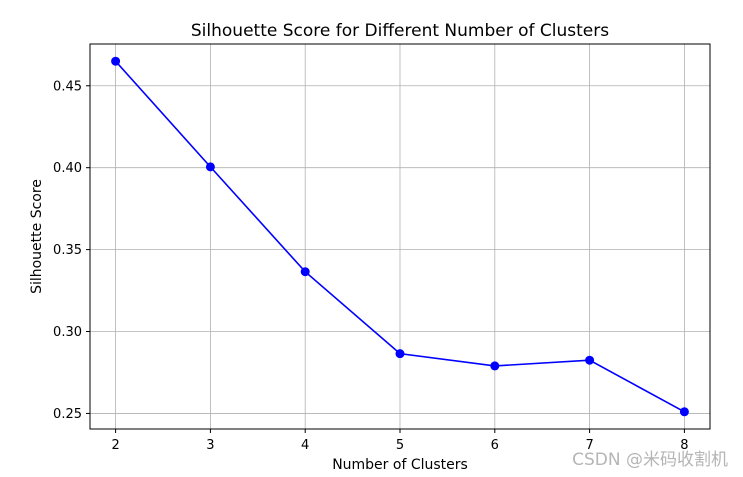 Image resolution: width=743 pixels, height=477 pixels. What do you see at coordinates (400, 445) in the screenshot?
I see `x-tick-label: 5` at bounding box center [400, 445].